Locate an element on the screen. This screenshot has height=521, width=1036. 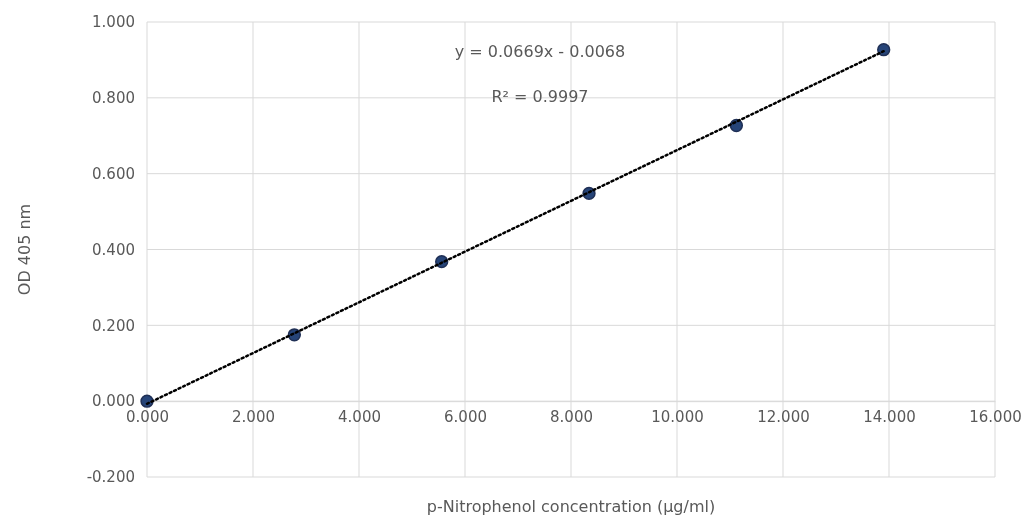
x-tick-label: 2.000 is located at coordinates (253, 416).